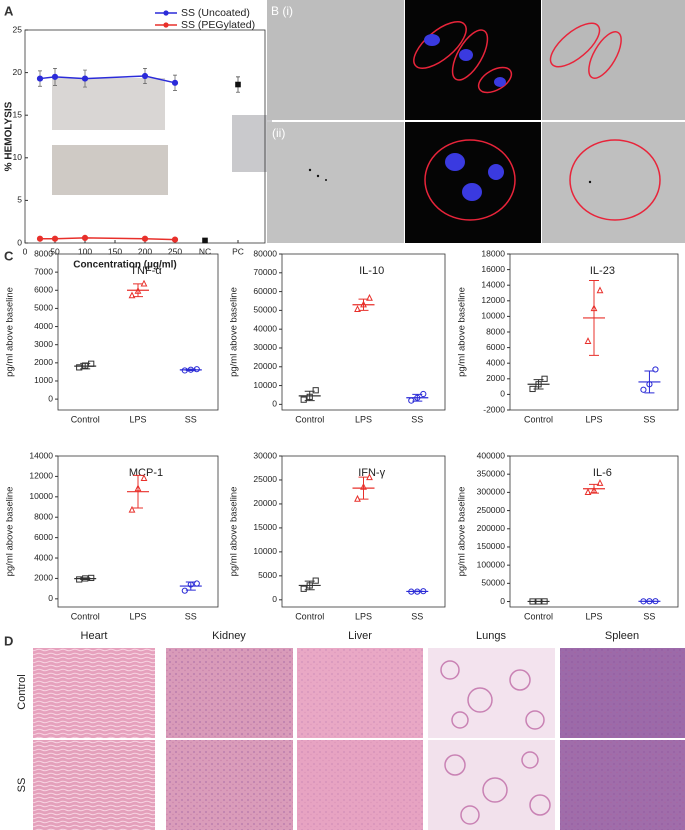 The width and height of the screenshot is (685, 830). Describe the element at coordinates (265, 455) in the screenshot. I see `y-tick-label: 30000` at that location.